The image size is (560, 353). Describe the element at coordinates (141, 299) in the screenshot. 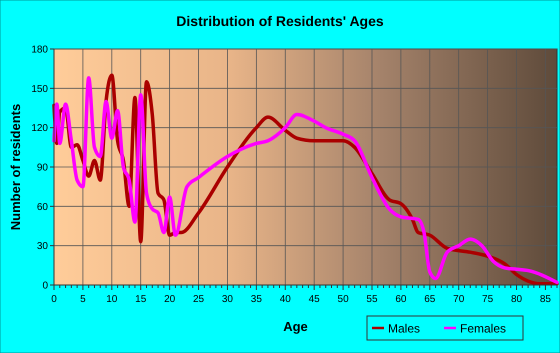

I see `x-tick-label: 15` at that location.